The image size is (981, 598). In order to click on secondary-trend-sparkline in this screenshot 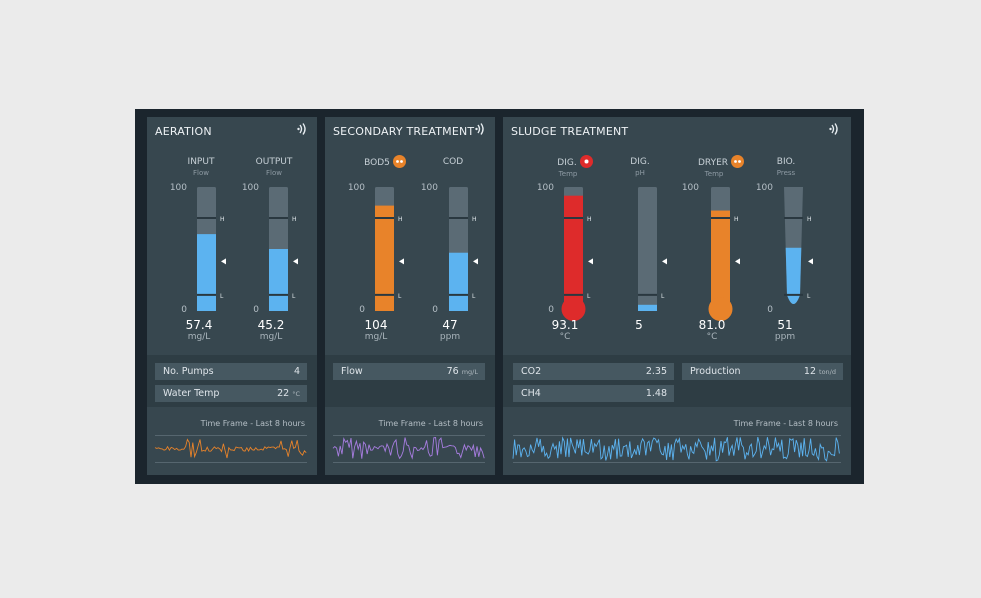, I will do `click(408, 448)`.